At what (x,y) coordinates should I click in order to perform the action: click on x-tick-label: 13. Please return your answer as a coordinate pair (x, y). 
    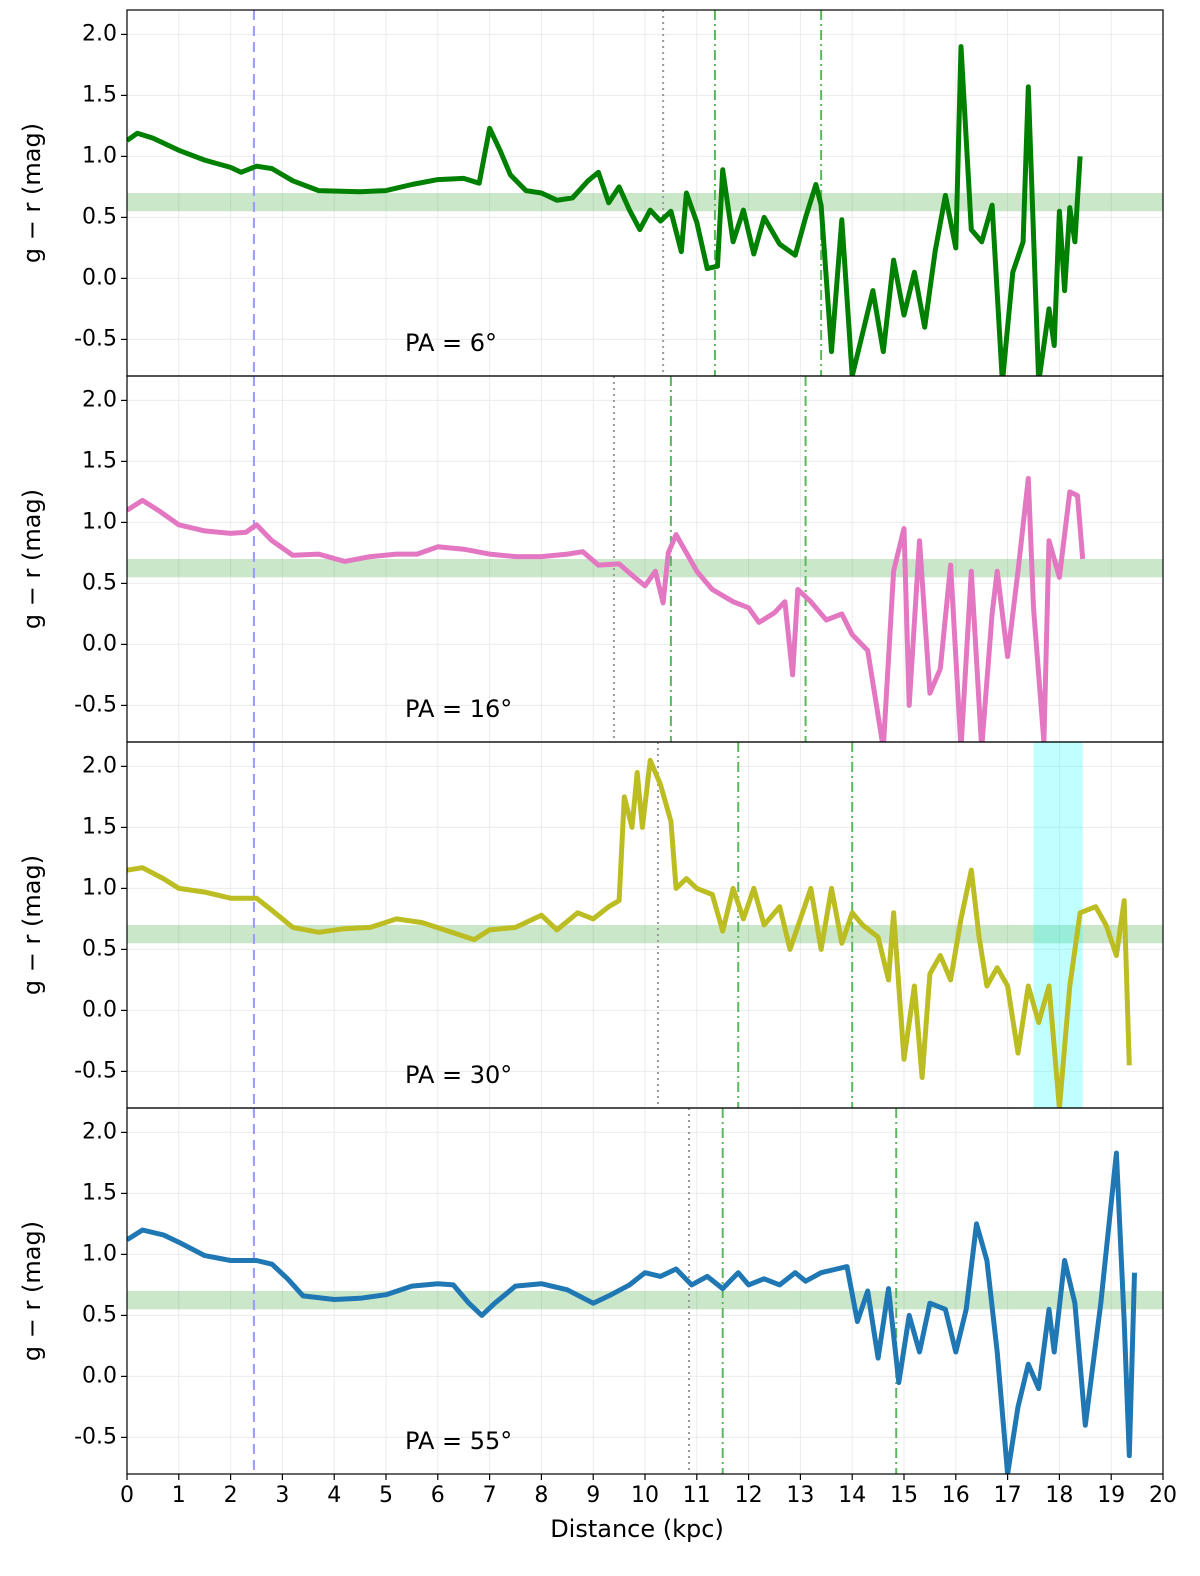
    Looking at the image, I should click on (800, 1495).